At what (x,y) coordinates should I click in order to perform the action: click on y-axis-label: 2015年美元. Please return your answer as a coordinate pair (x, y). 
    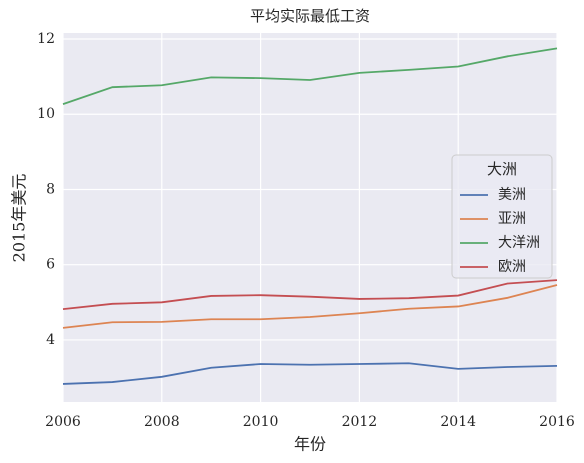
    Looking at the image, I should click on (19, 218).